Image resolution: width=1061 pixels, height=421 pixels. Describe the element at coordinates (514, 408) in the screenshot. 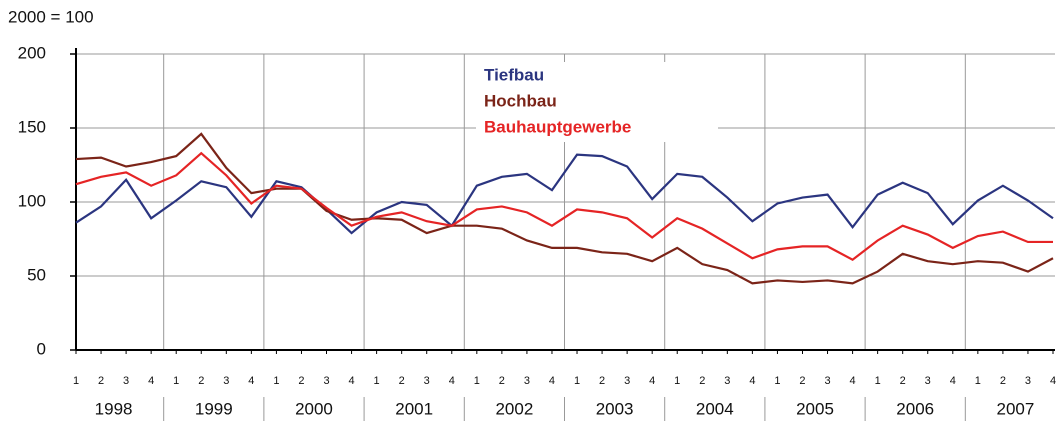

I see `year-label: 2002` at that location.